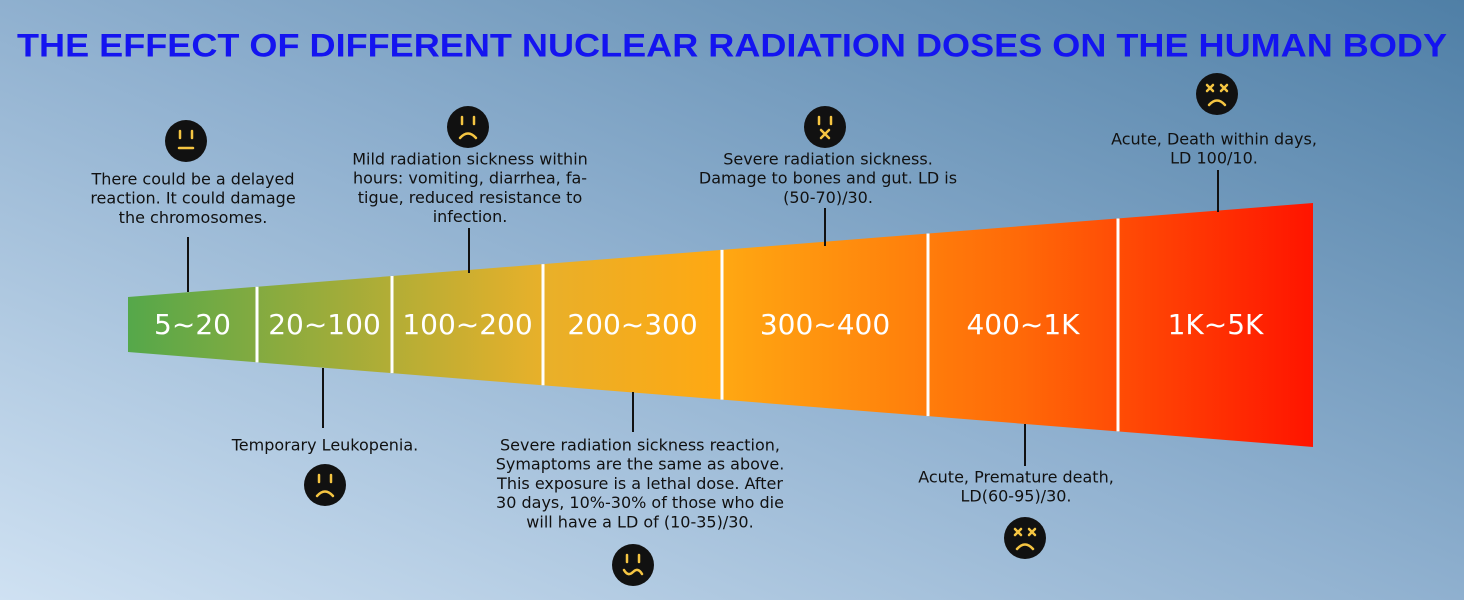 The height and width of the screenshot is (600, 1464). What do you see at coordinates (639, 483) in the screenshot?
I see `annotation-line: This exposure is a lethal dose. After` at bounding box center [639, 483].